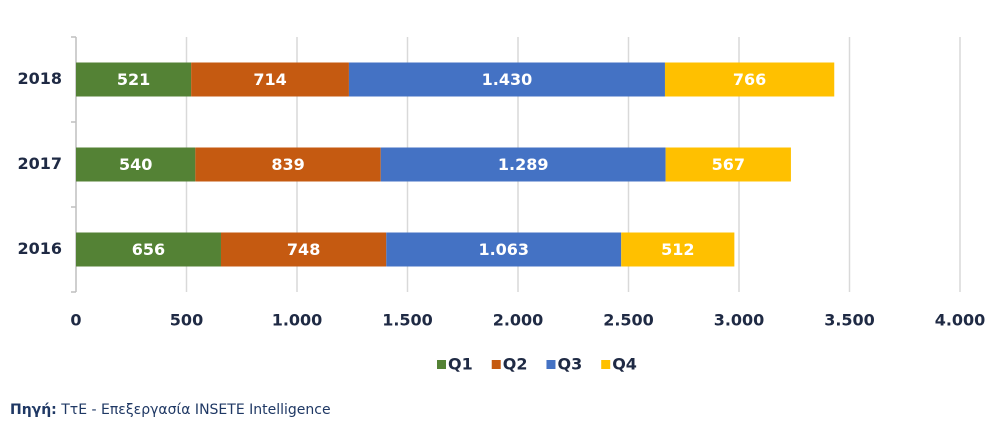  Describe the element at coordinates (39, 78) in the screenshot. I see `y-tick-label: 2018` at that location.